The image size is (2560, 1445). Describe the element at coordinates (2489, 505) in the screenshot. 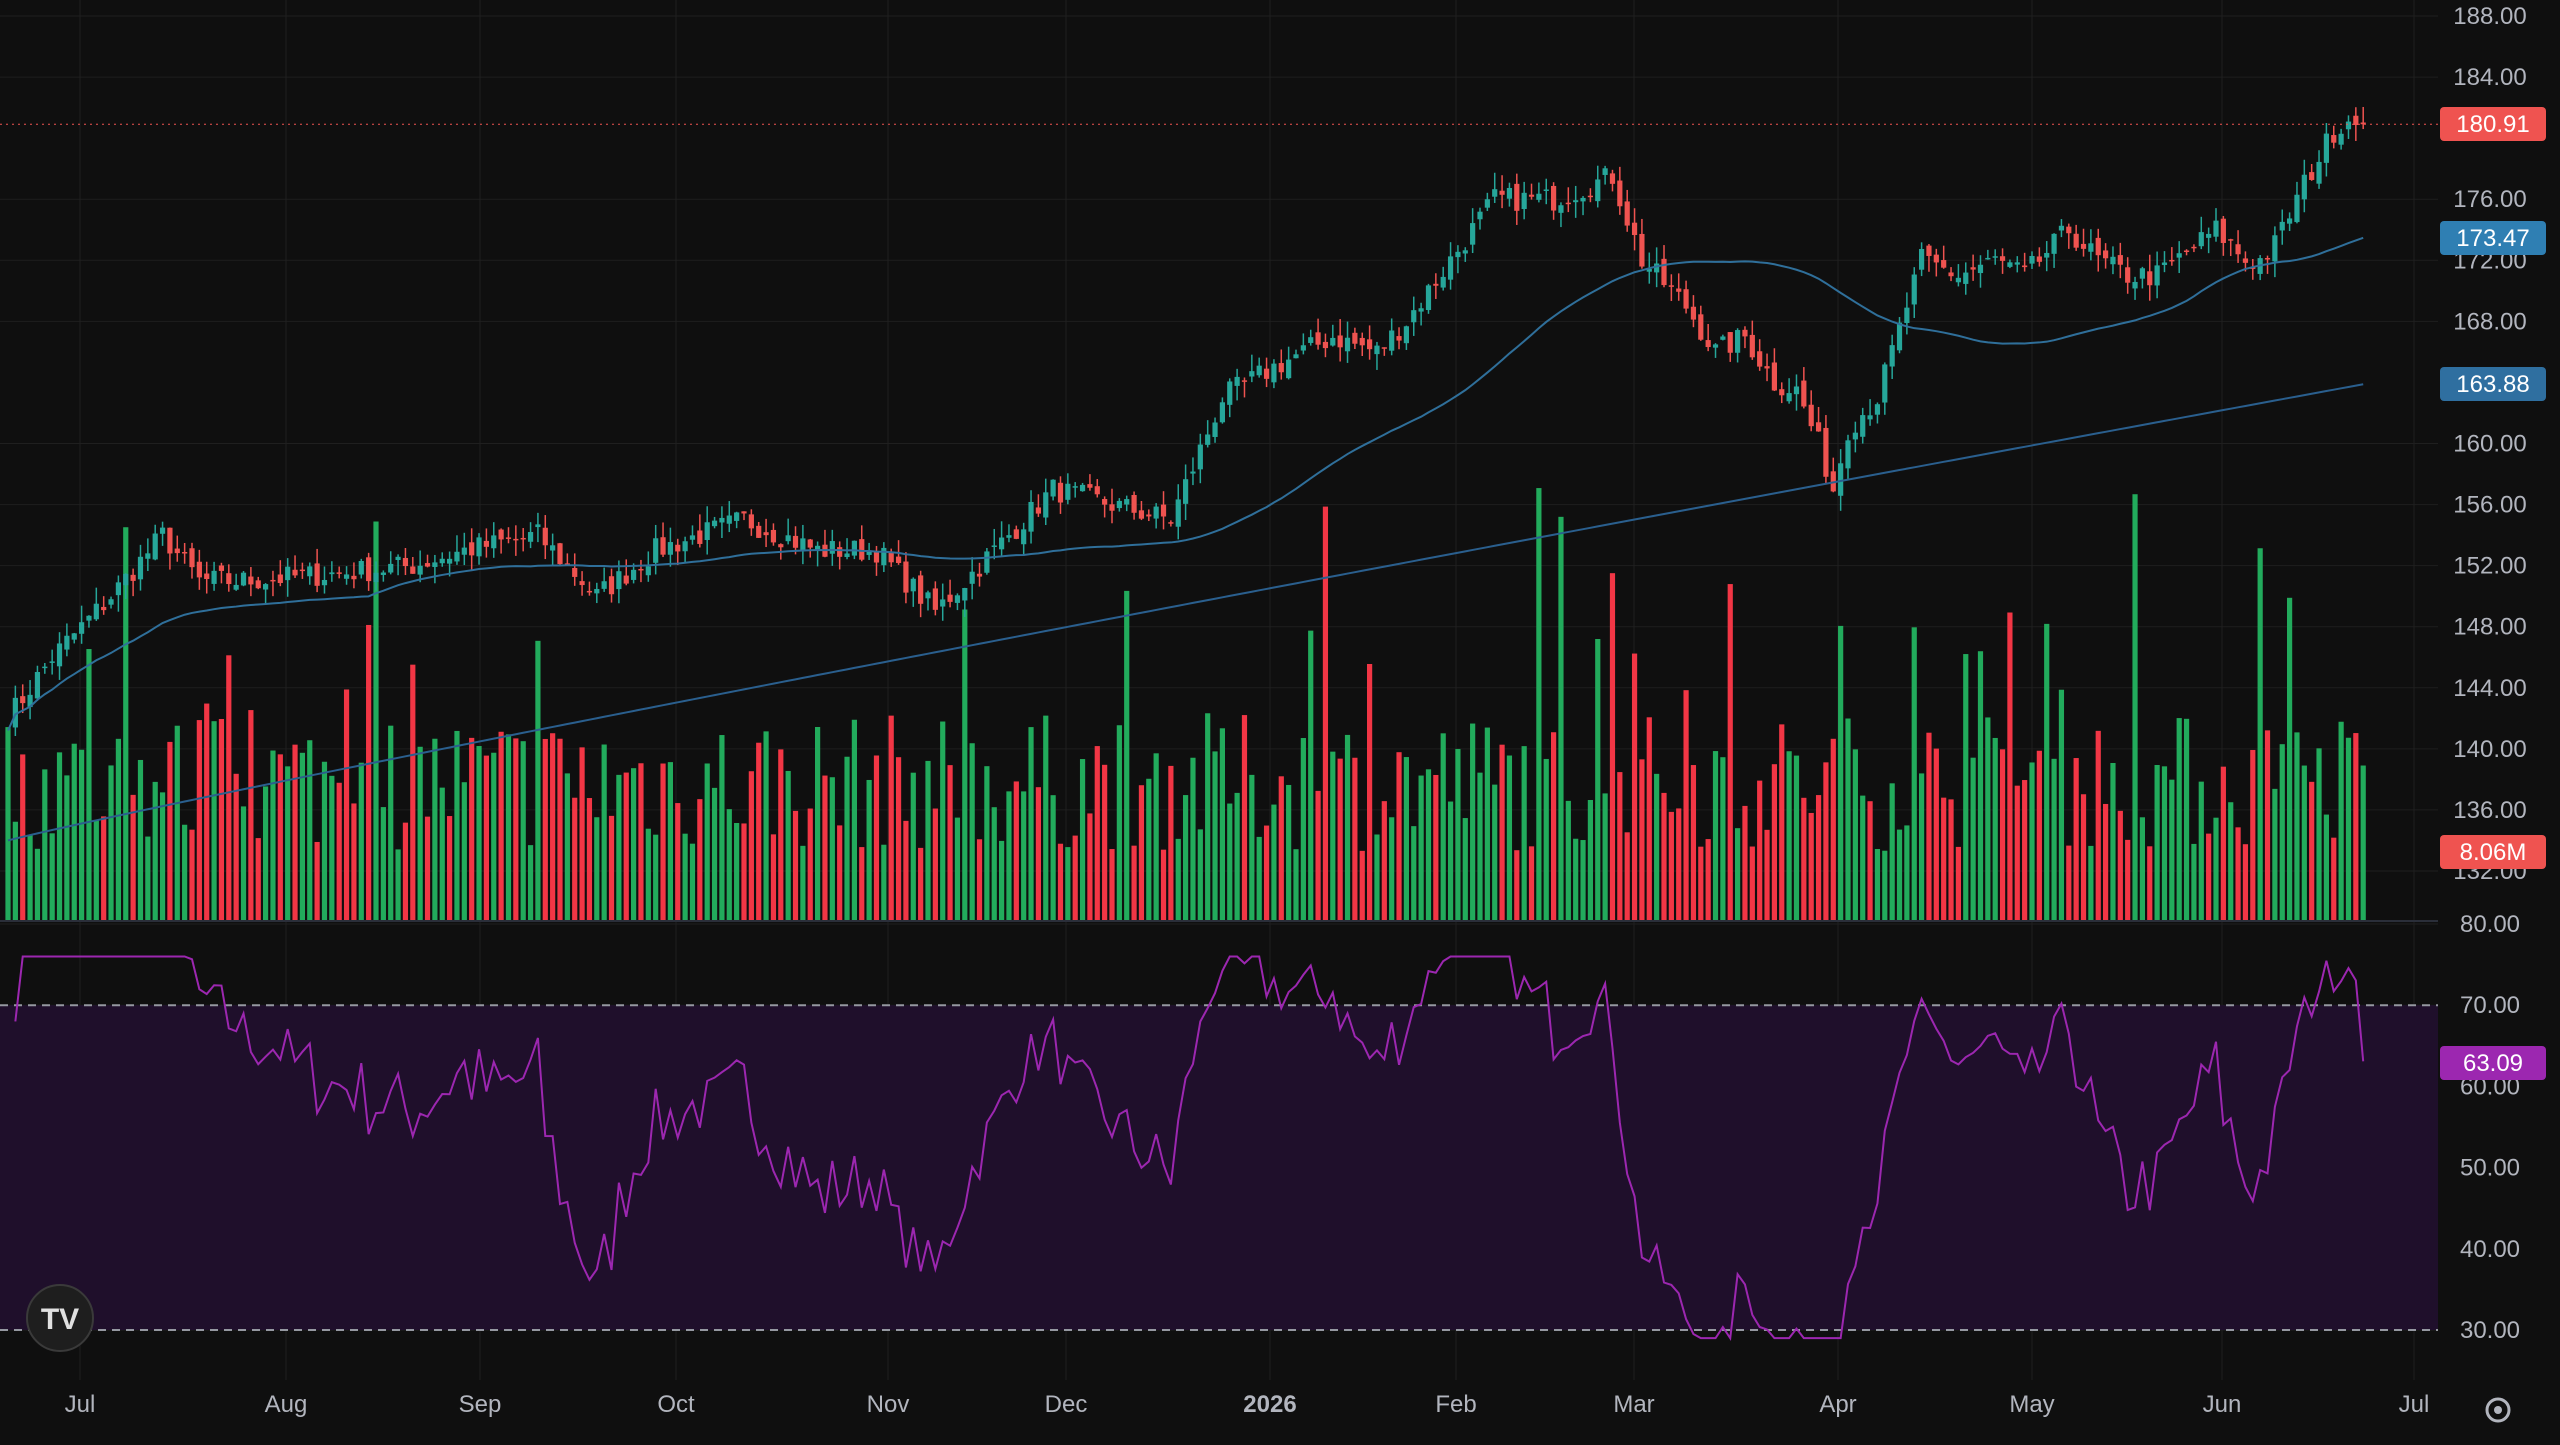

I see `price-tick-label: 156.00` at that location.